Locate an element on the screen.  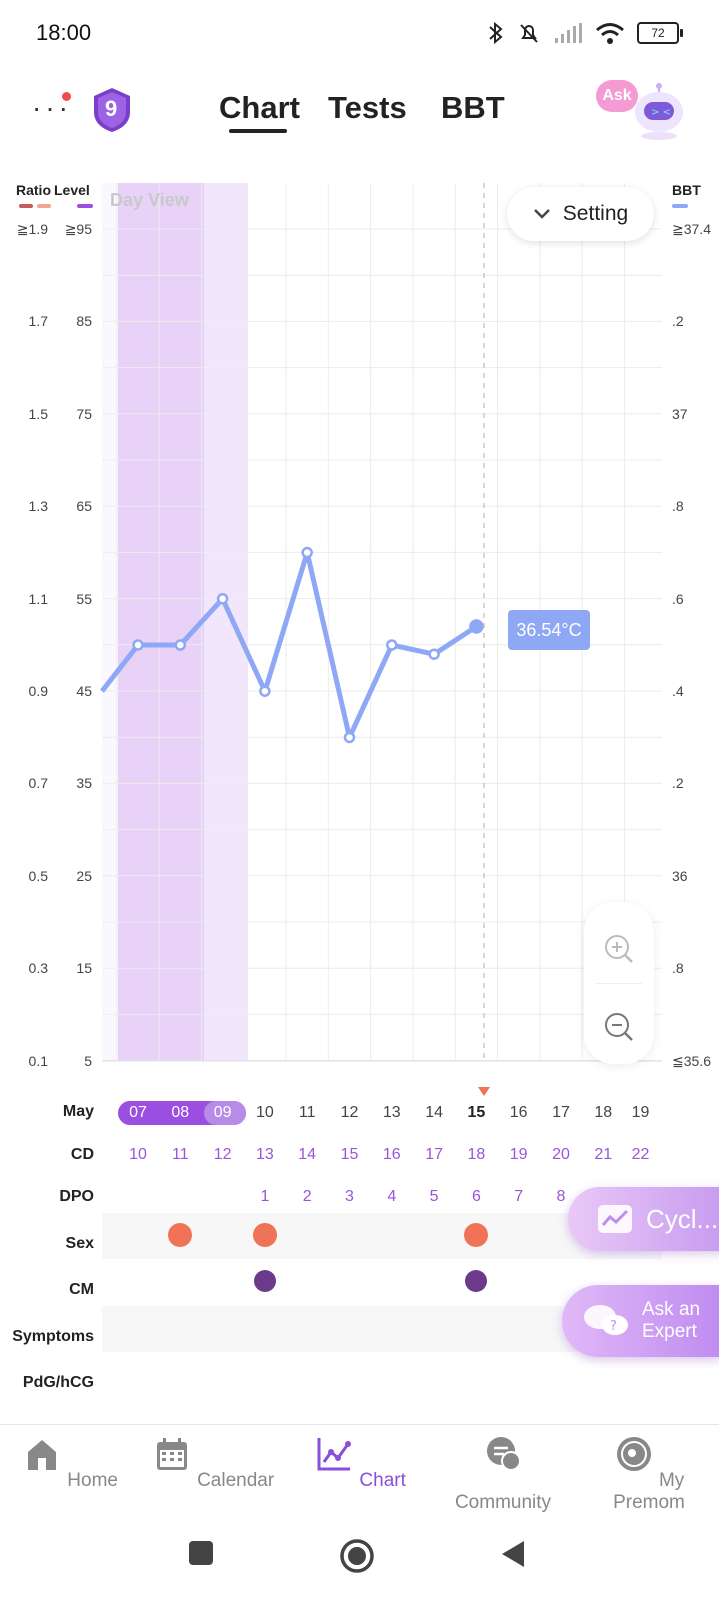
status-time: 18:00 is located at coordinates (64, 32).